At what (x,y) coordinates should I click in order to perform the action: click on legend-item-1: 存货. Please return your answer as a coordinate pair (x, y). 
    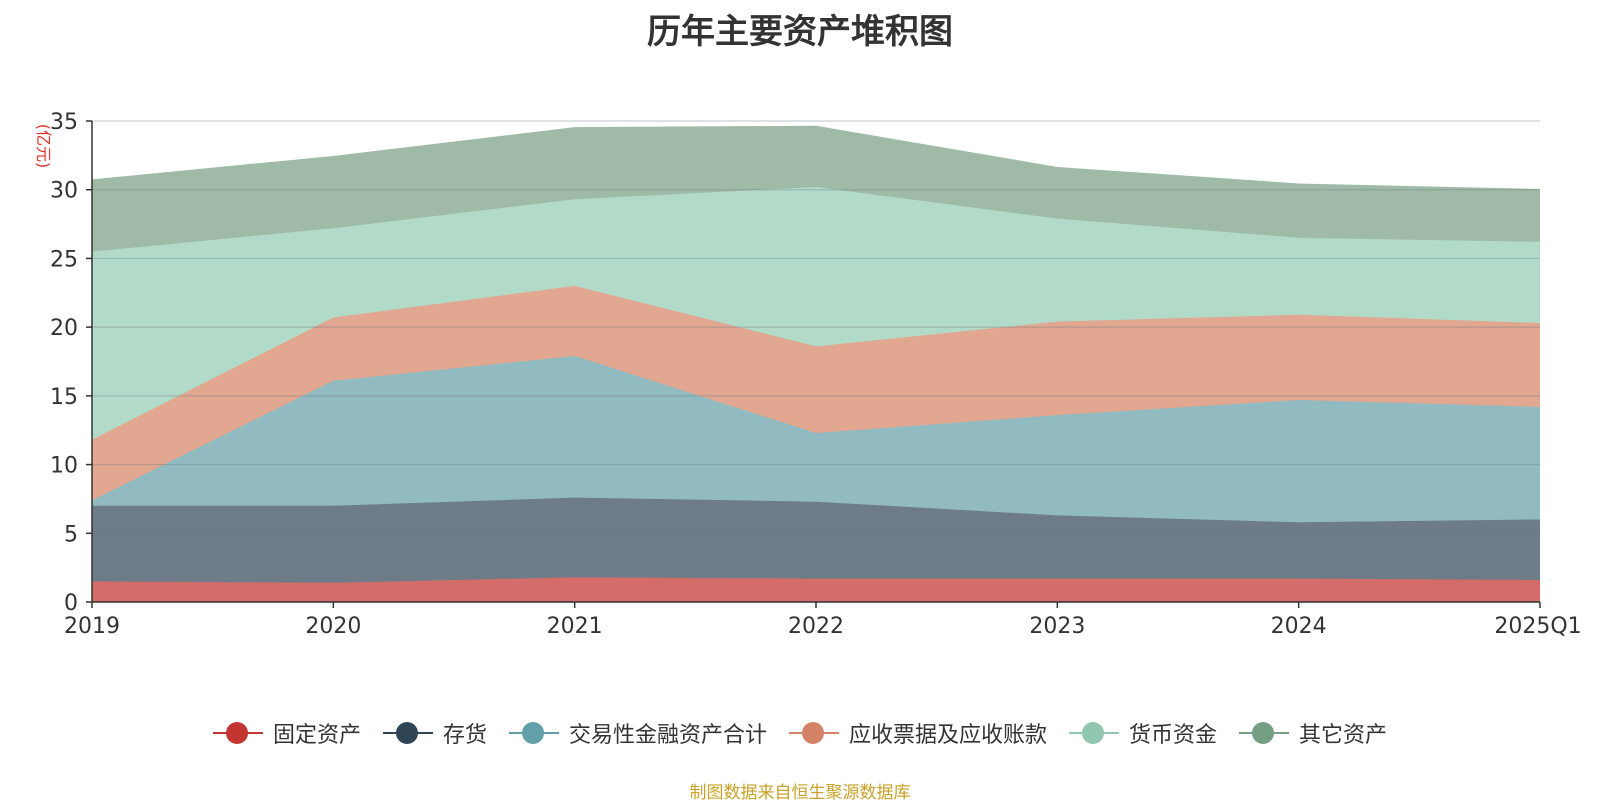
    Looking at the image, I should click on (434, 733).